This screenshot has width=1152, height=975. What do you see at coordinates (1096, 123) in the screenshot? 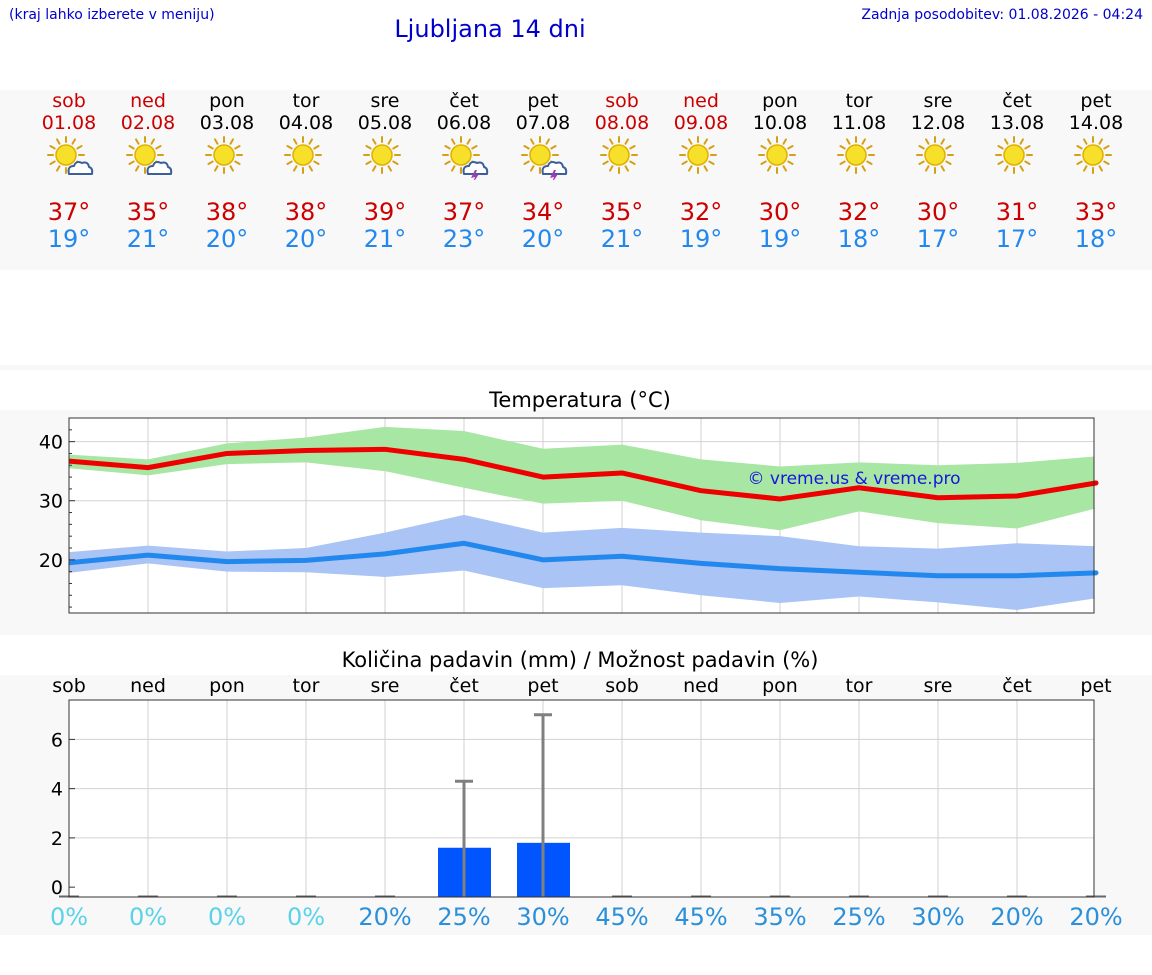
I see `day-date: 14.08` at bounding box center [1096, 123].